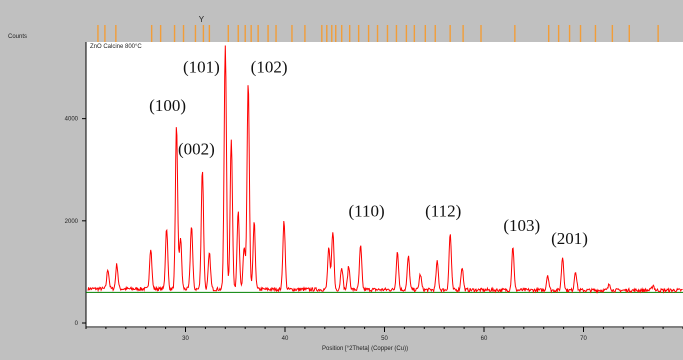  I want to click on x-tick-label: 60, so click(484, 339).